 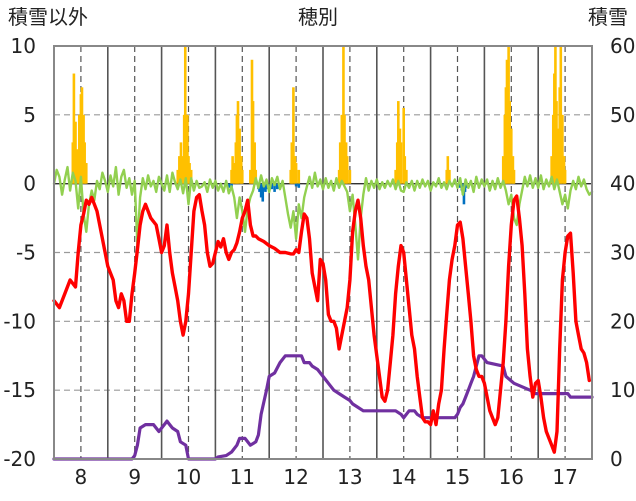 I want to click on left-tick-label-3: -5, so click(x=26, y=253).